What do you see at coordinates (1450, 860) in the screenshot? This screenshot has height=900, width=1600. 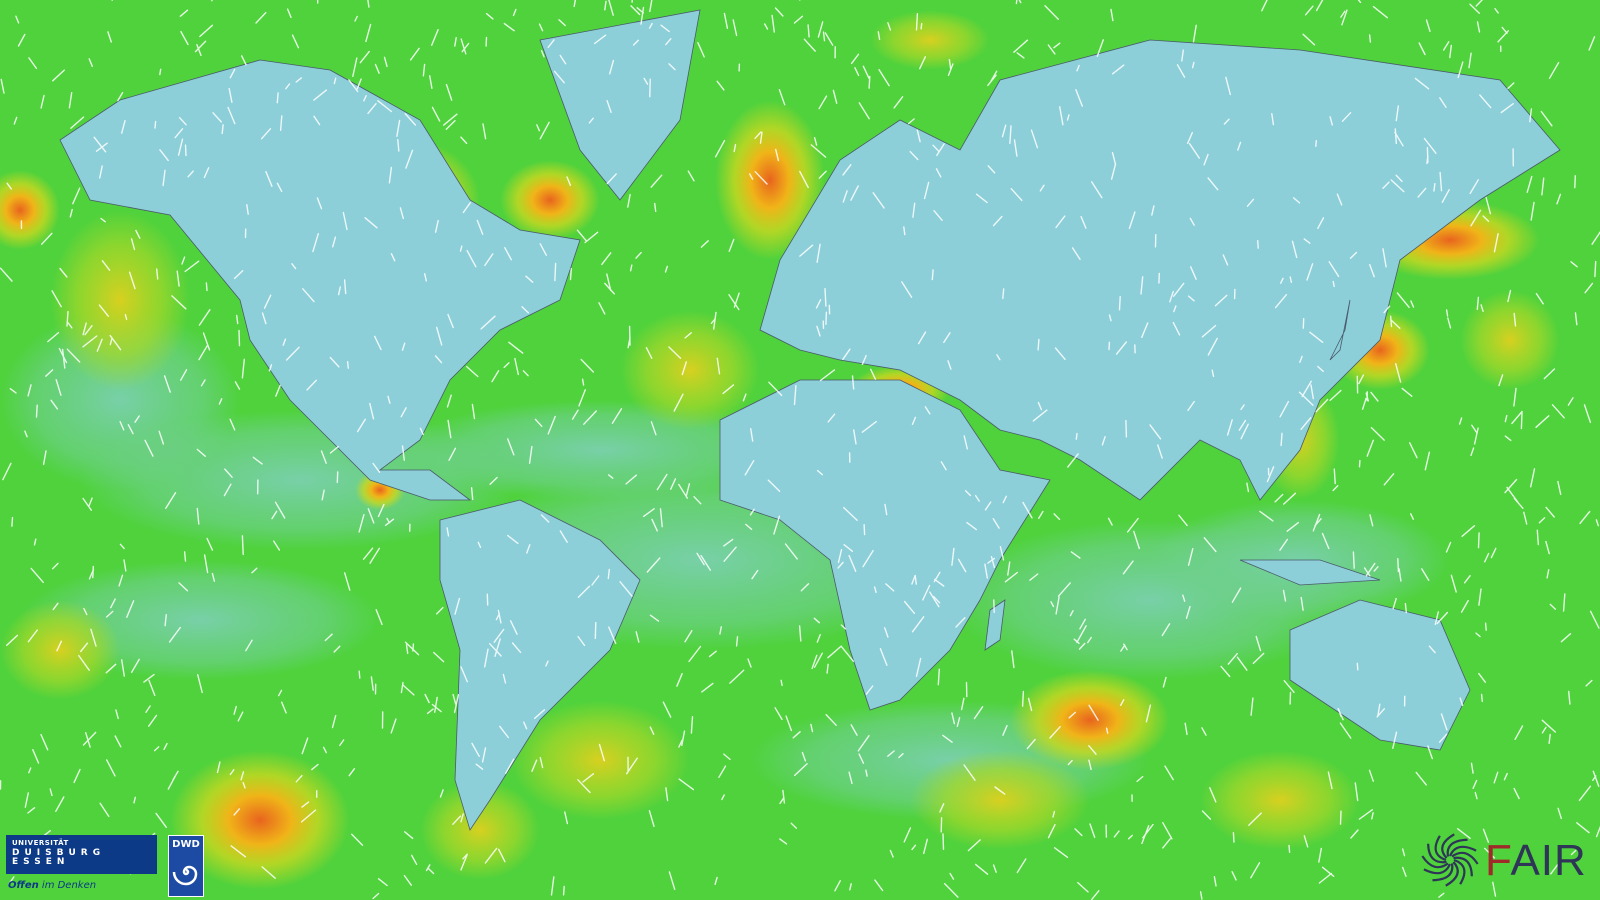 I see `swirl-icon` at bounding box center [1450, 860].